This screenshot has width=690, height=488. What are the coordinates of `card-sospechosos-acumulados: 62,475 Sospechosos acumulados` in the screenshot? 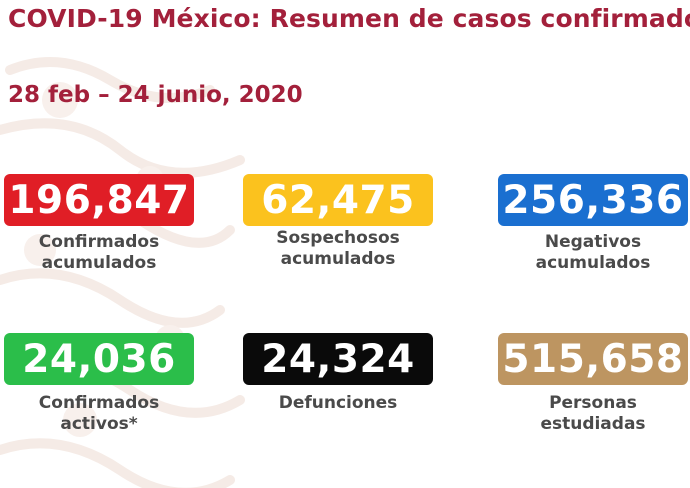 It's located at (338, 222).